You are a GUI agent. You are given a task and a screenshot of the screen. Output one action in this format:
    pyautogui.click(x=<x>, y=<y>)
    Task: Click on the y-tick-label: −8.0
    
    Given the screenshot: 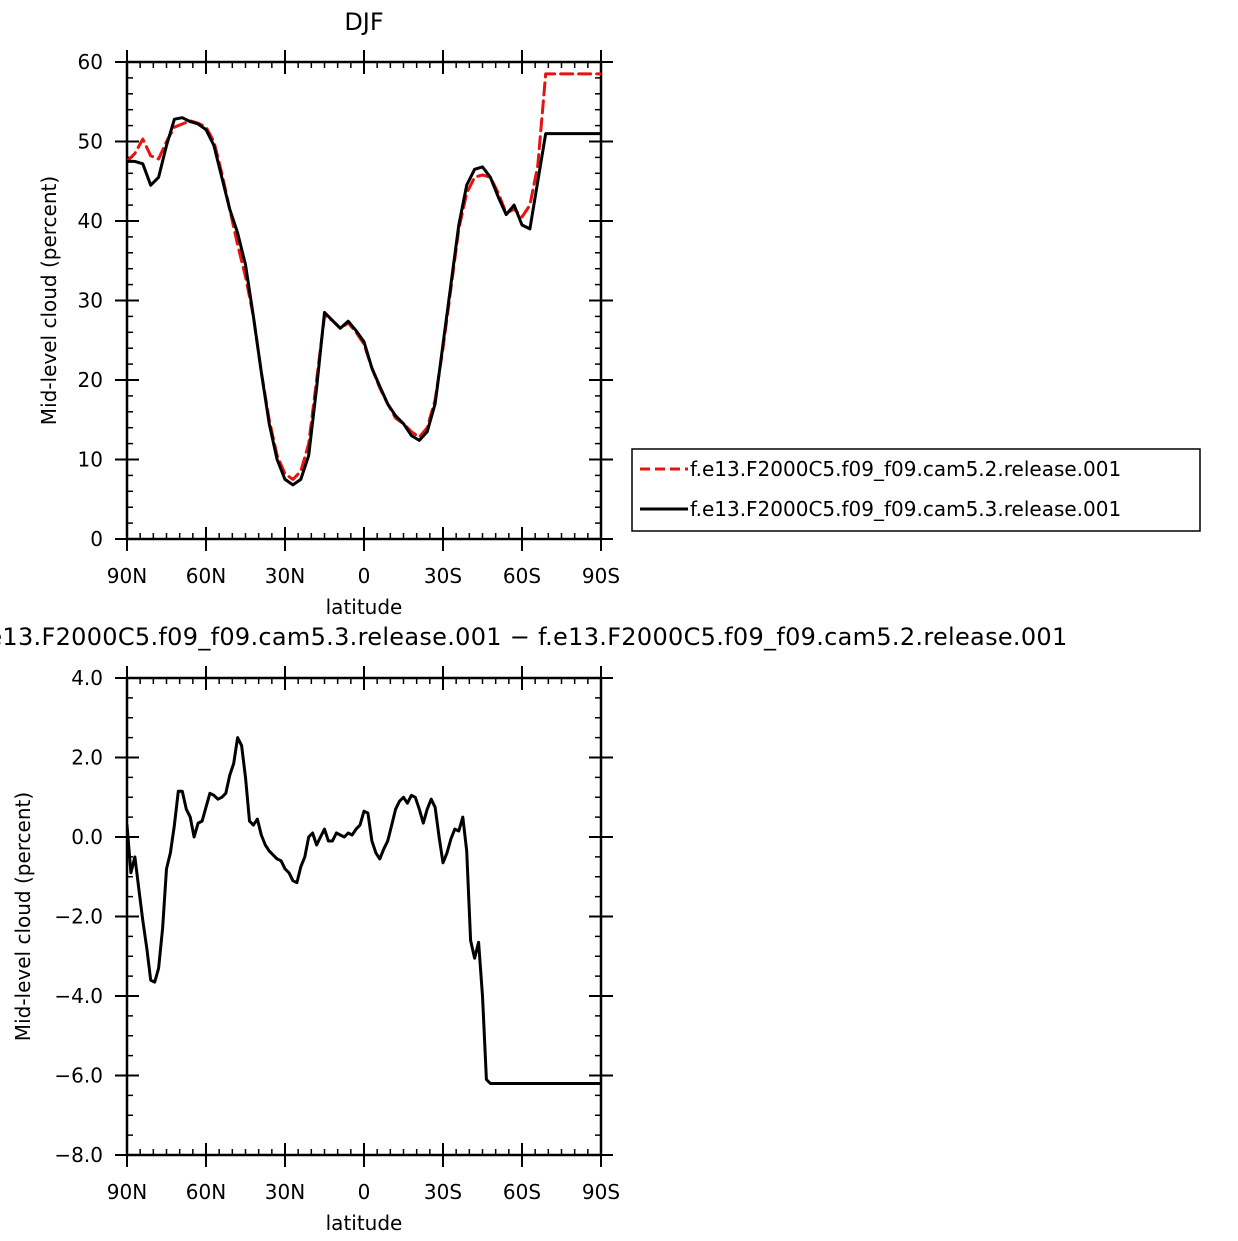 What is the action you would take?
    pyautogui.click(x=78, y=1155)
    